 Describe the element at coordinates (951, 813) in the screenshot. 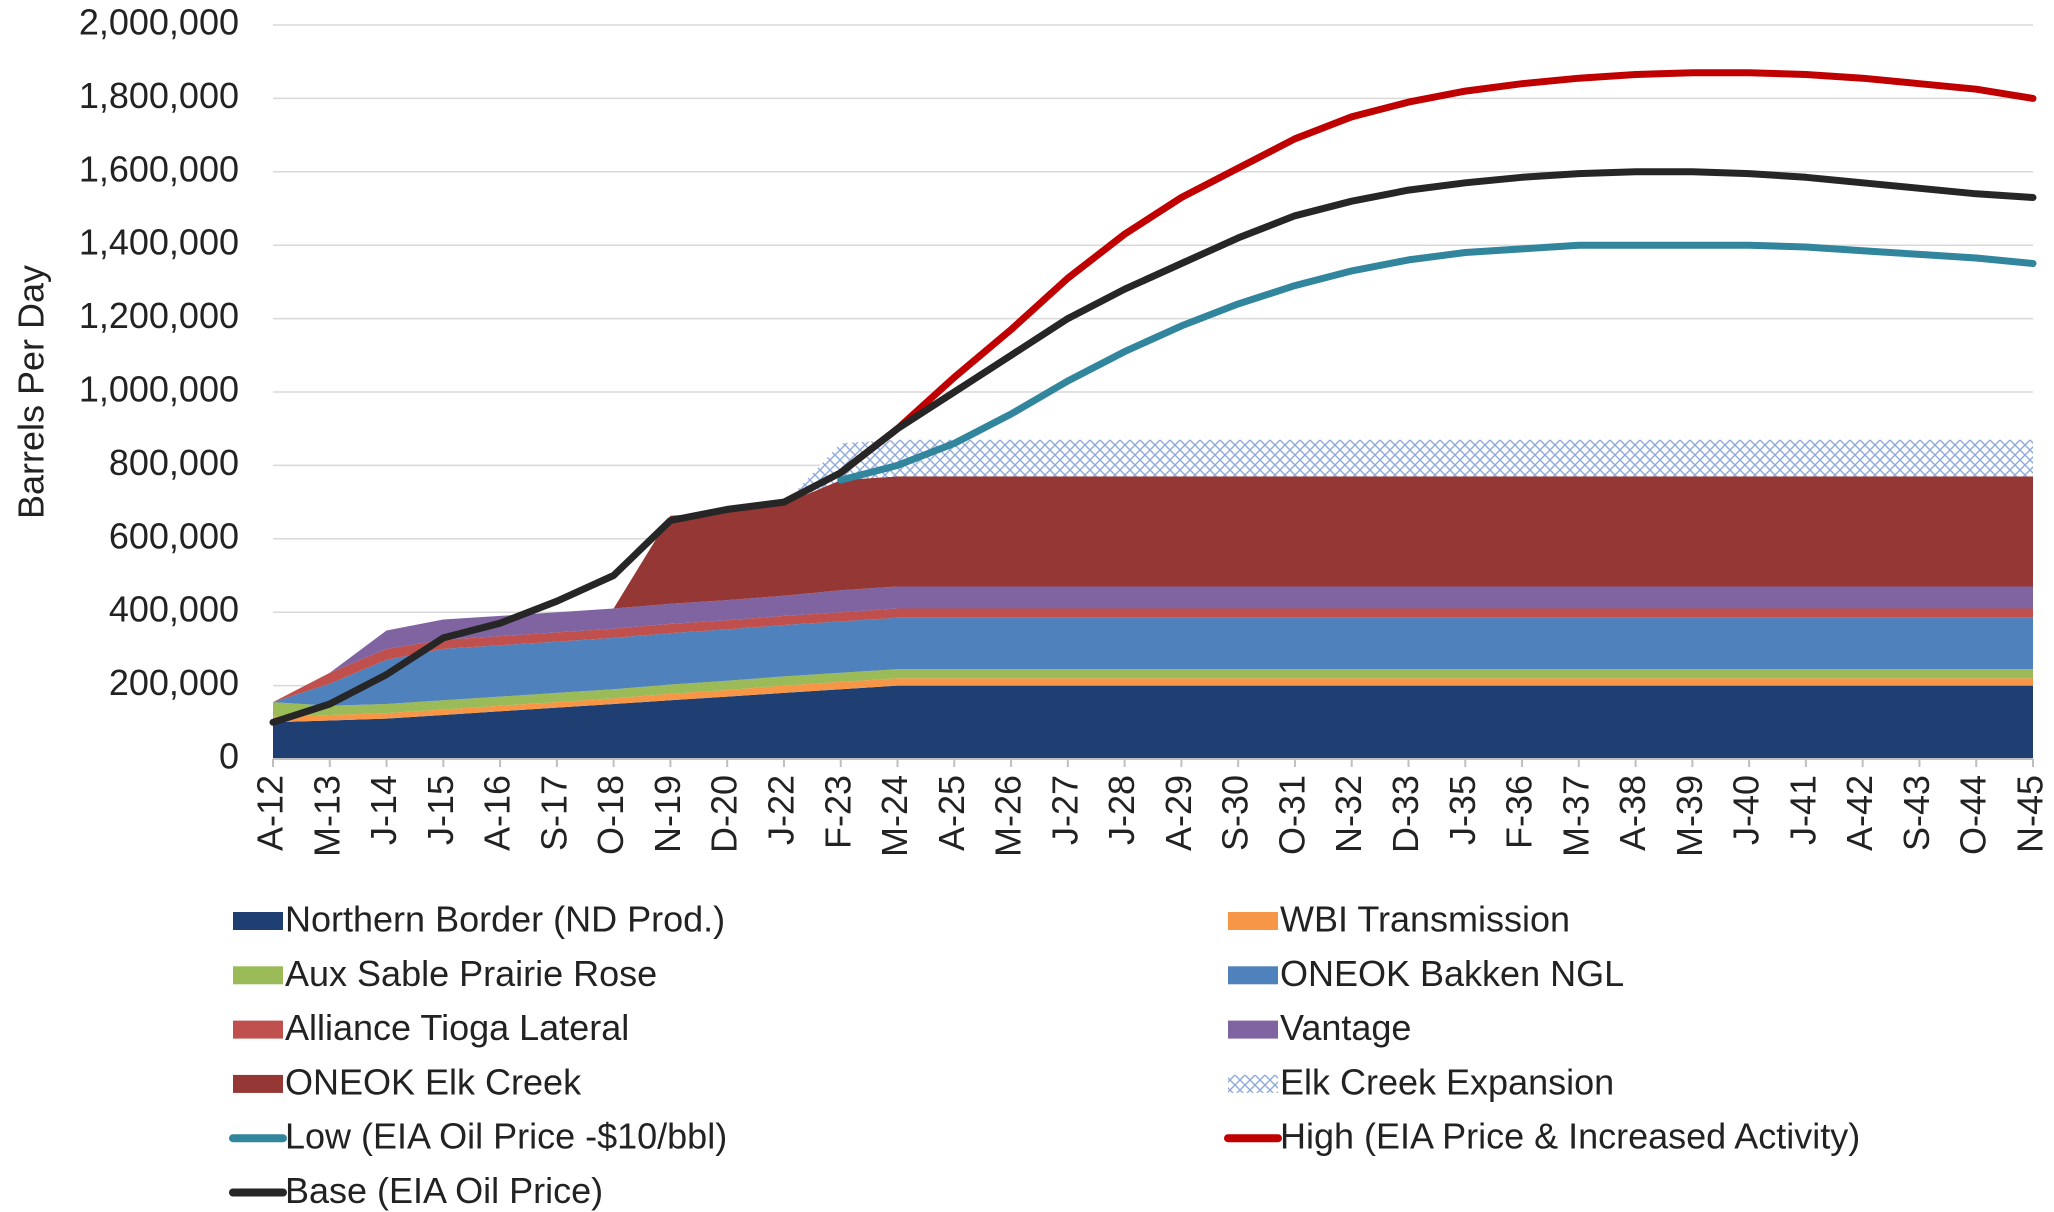

I see `x-tick-label: A-25` at that location.